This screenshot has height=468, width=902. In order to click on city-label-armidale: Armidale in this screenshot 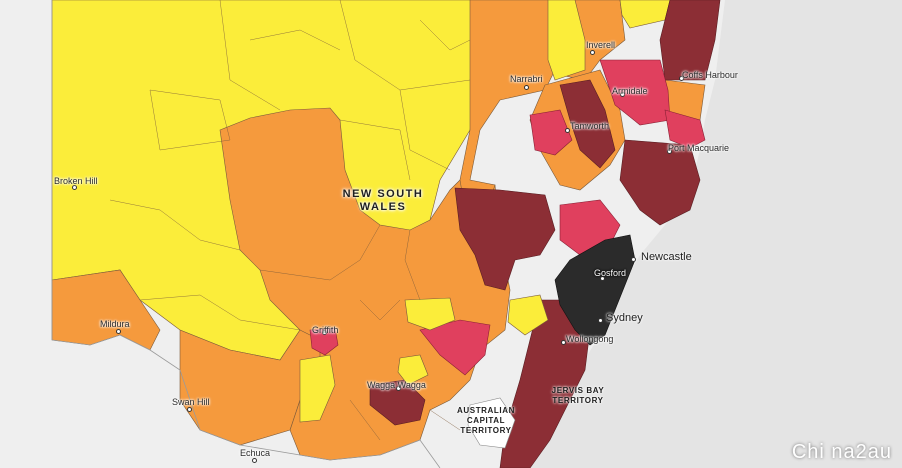, I will do `click(630, 91)`.